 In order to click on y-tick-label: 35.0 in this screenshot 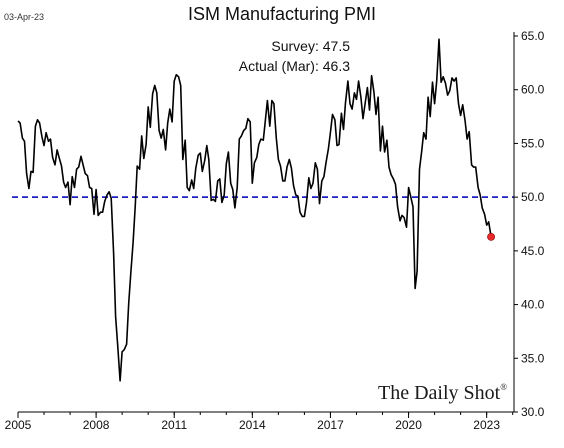, I will do `click(533, 358)`.